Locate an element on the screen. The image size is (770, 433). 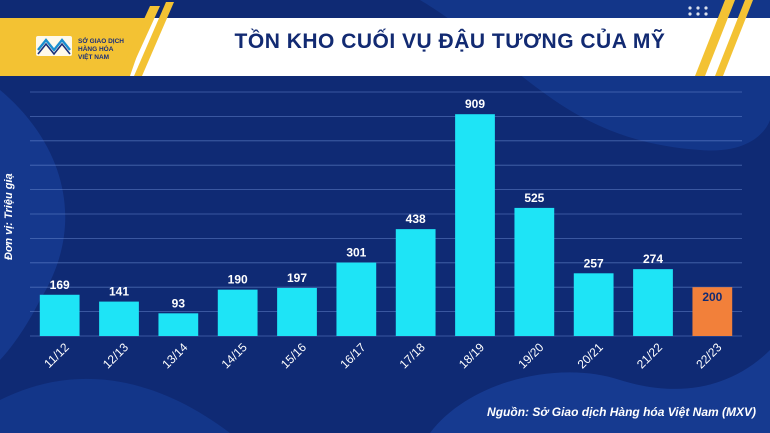
data-label: 274 is located at coordinates (653, 259).